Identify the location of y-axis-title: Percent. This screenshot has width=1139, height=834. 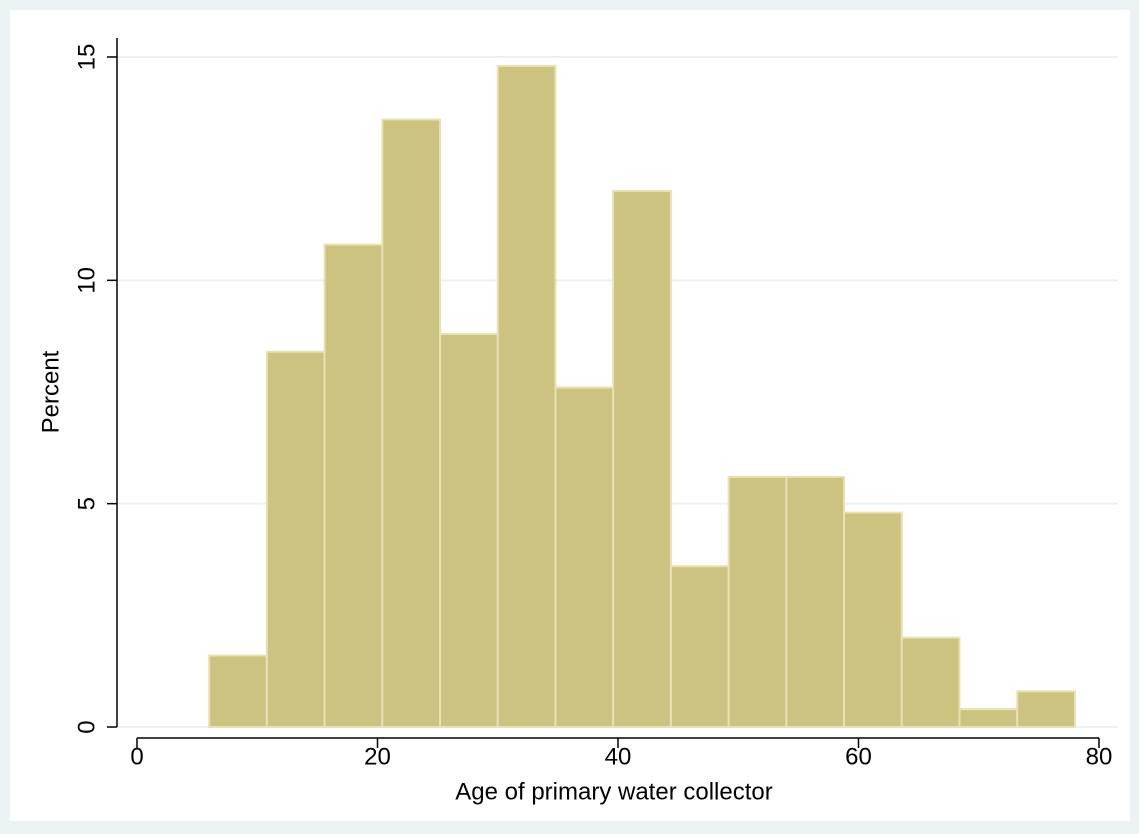
(50, 391).